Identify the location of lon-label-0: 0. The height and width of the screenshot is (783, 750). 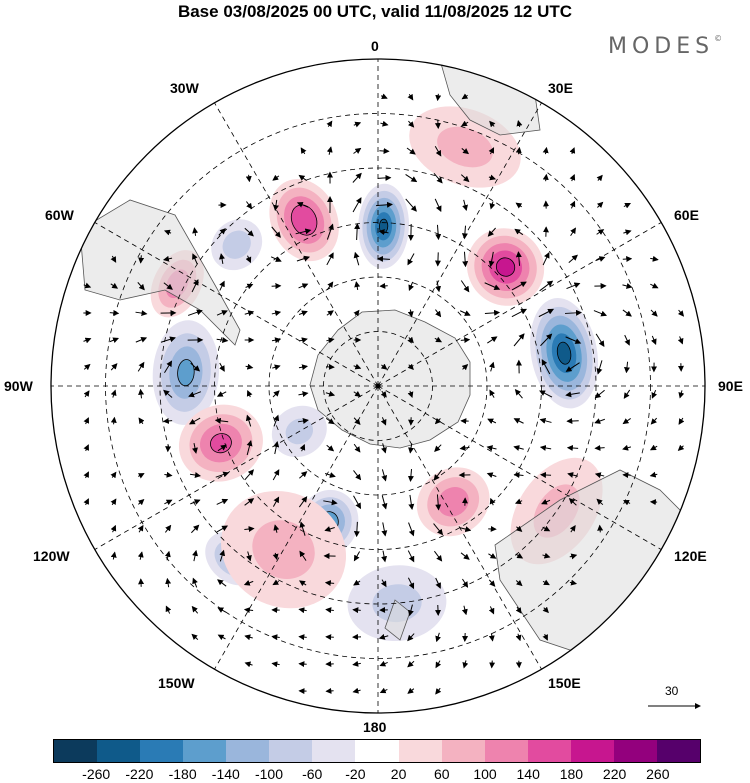
(375, 46).